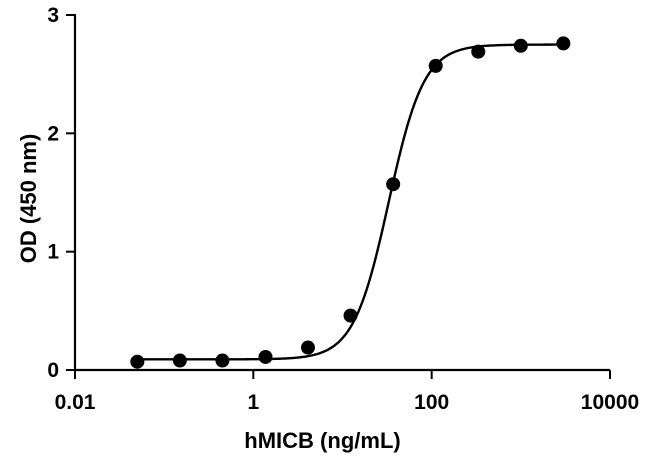 This screenshot has width=650, height=462. Describe the element at coordinates (53, 252) in the screenshot. I see `y-tick-label: 1` at that location.